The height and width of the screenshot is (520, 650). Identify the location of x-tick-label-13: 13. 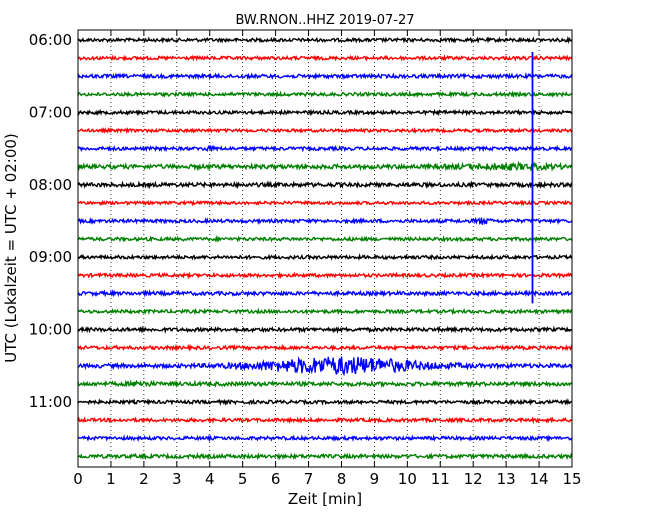
(506, 479).